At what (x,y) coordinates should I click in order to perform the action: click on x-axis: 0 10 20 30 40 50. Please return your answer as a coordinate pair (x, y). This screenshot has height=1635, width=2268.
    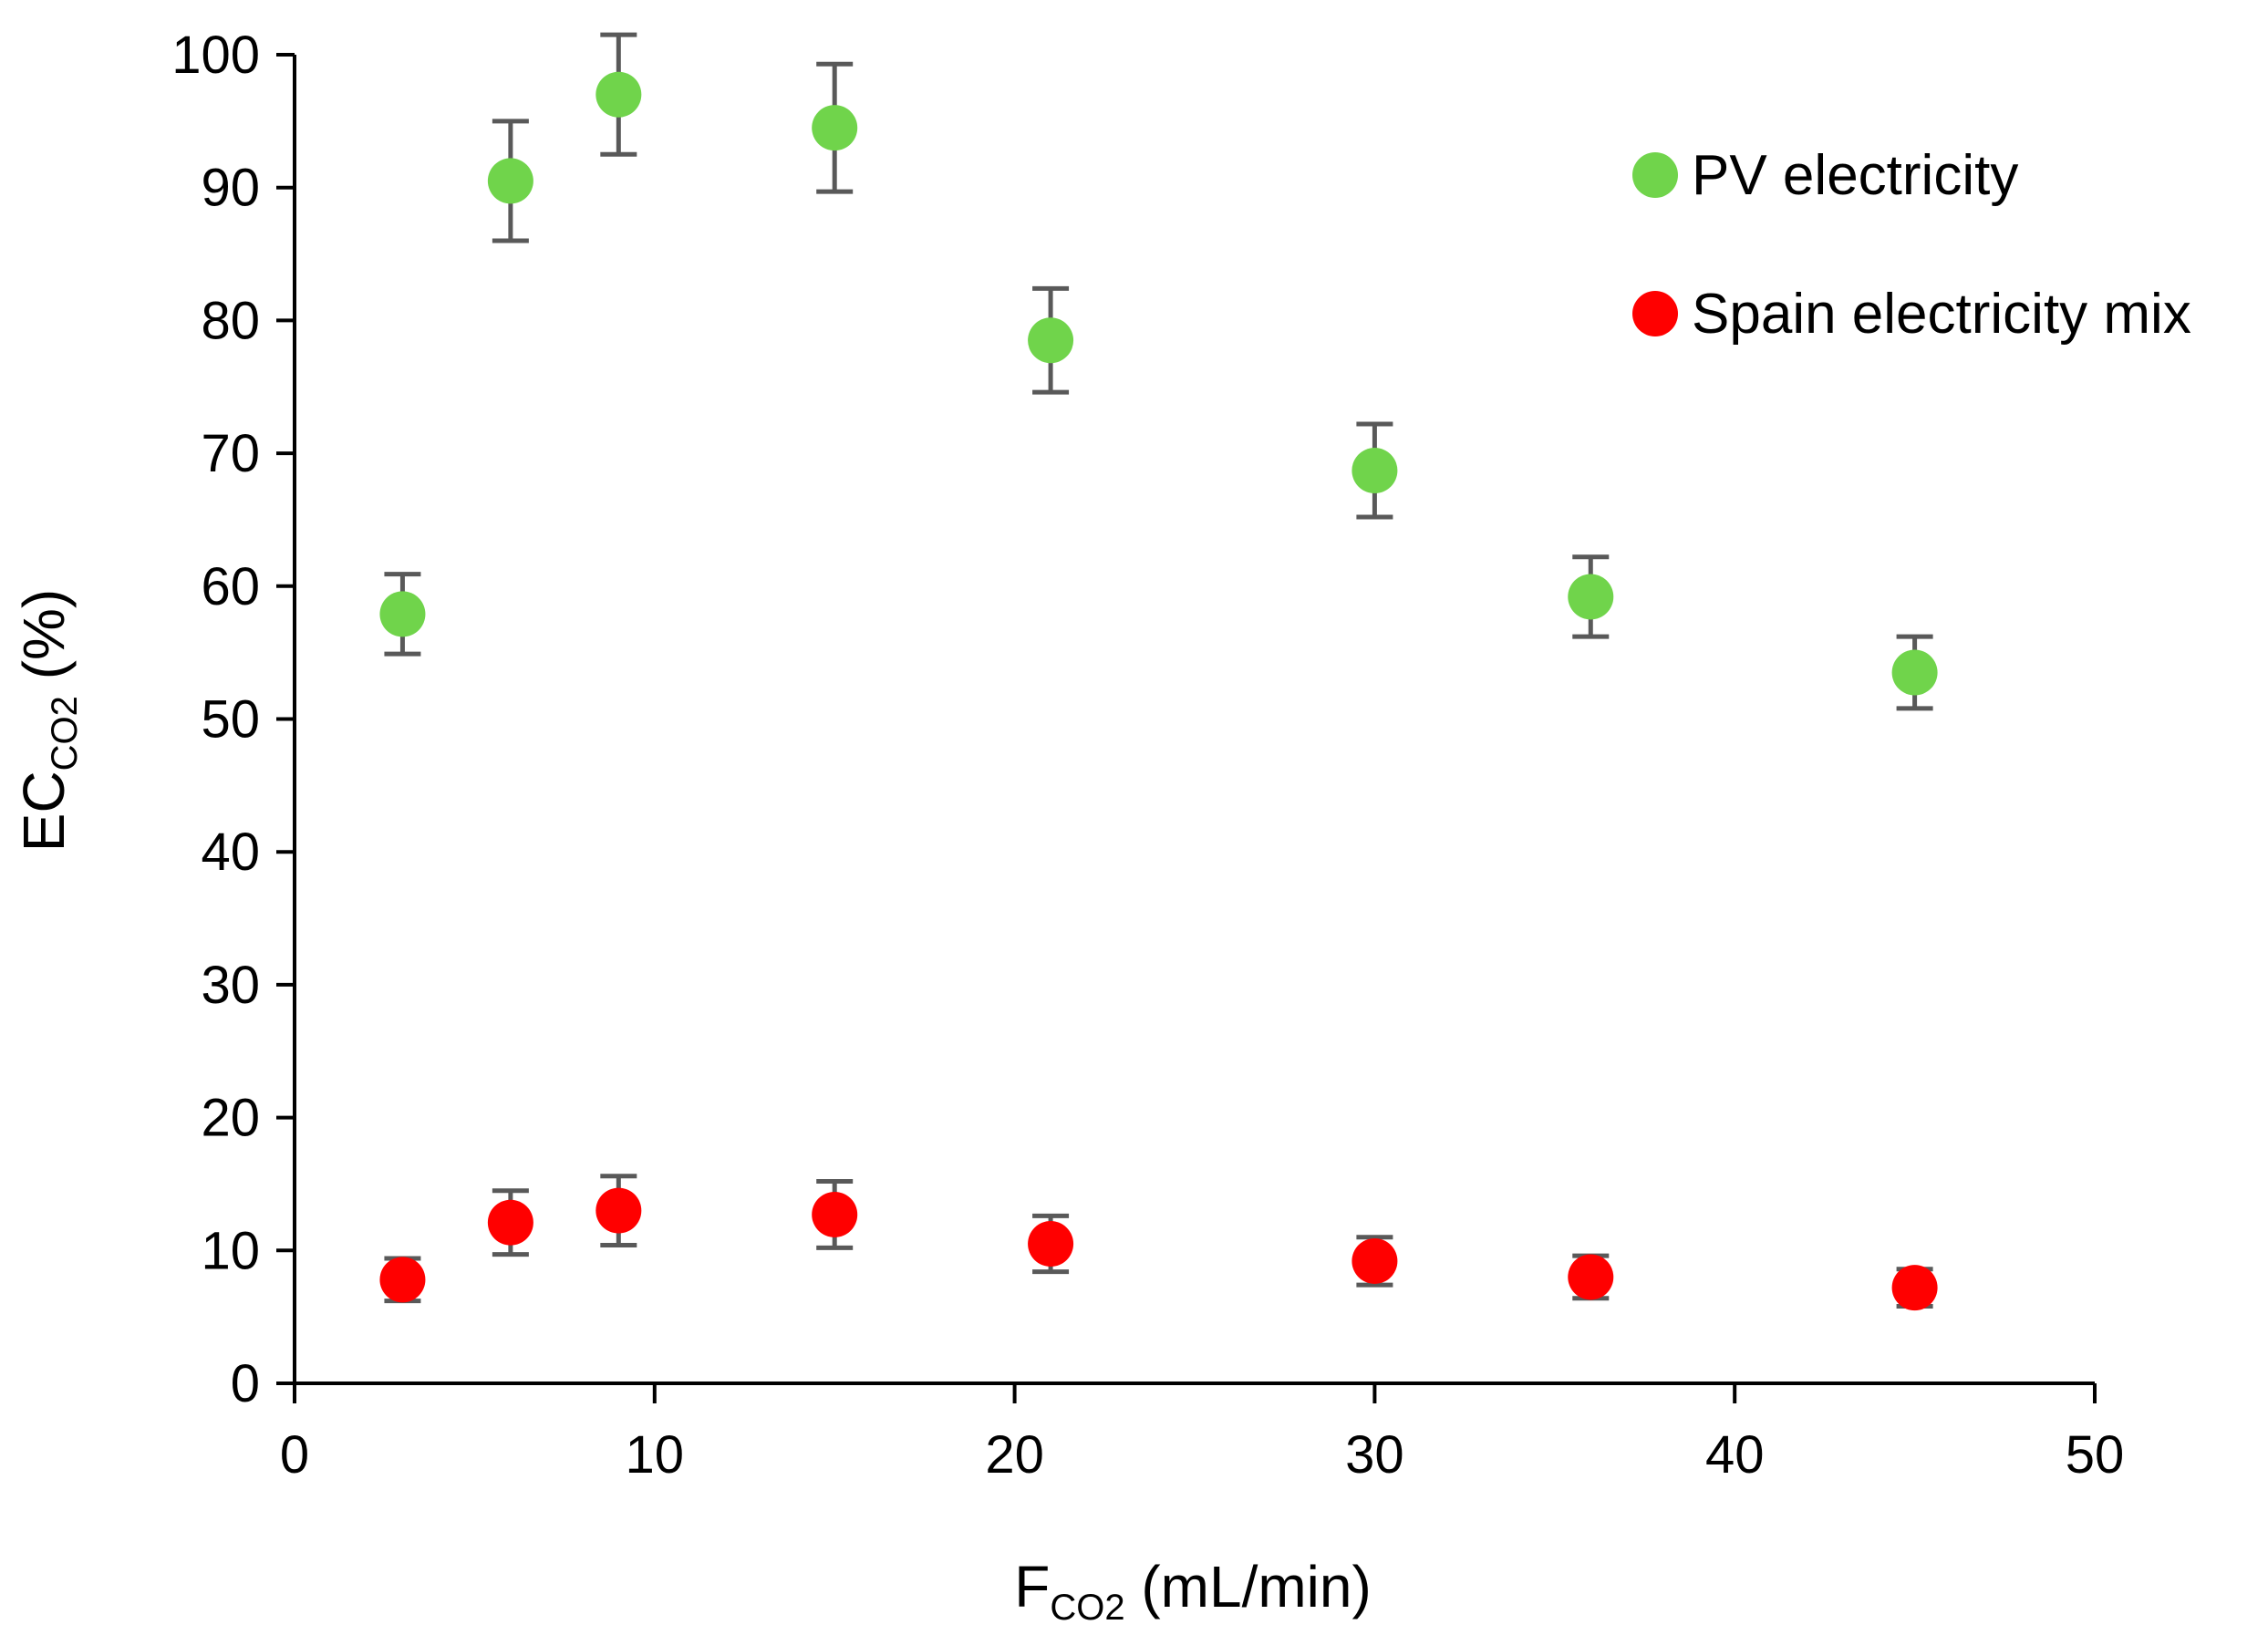
    Looking at the image, I should click on (1200, 1433).